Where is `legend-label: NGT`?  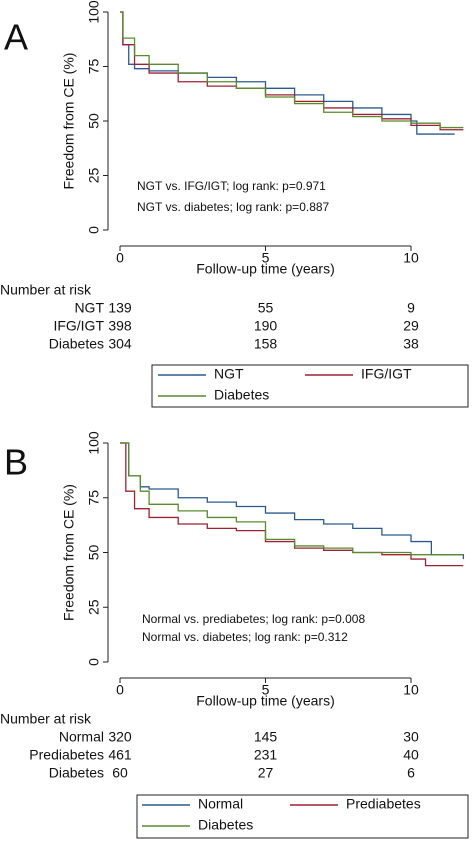
legend-label: NGT is located at coordinates (229, 374).